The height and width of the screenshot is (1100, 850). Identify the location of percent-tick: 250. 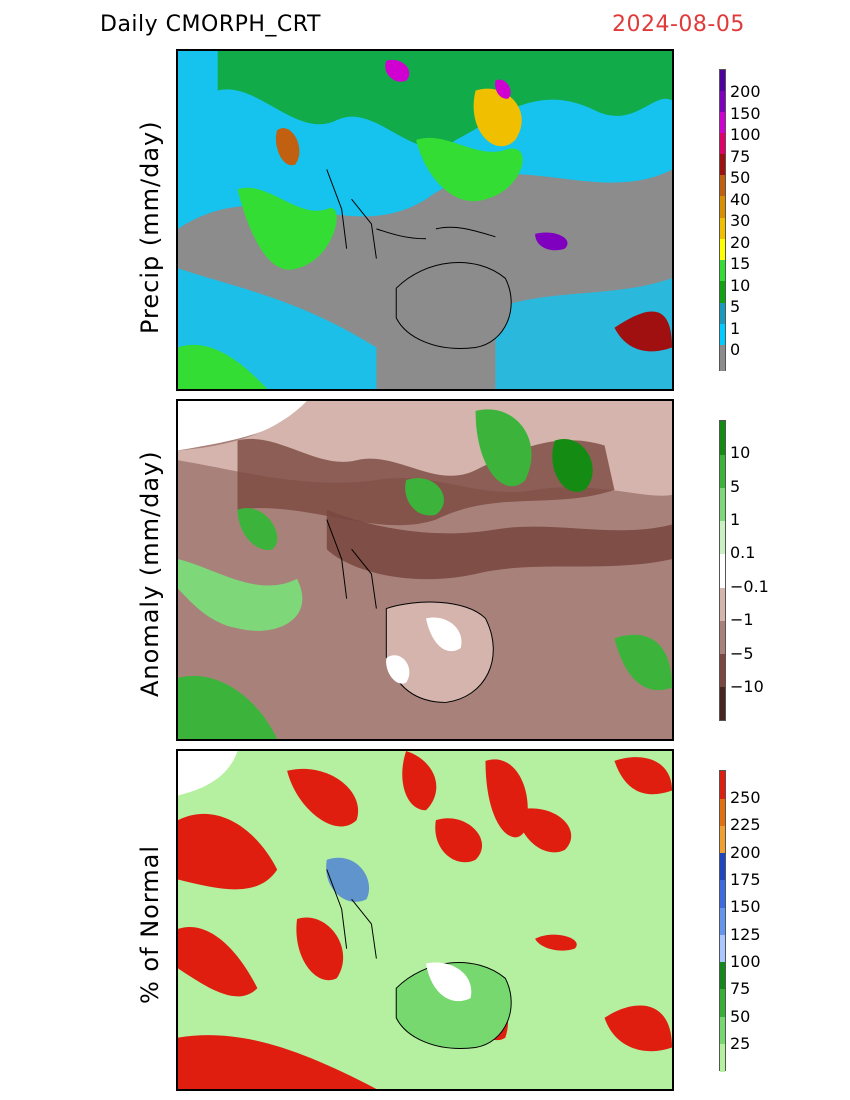
(745, 797).